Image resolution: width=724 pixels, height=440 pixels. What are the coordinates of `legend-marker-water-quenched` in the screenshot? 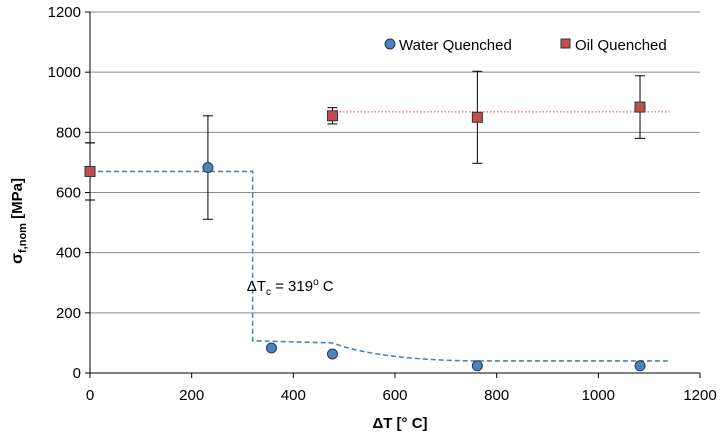 It's located at (390, 44).